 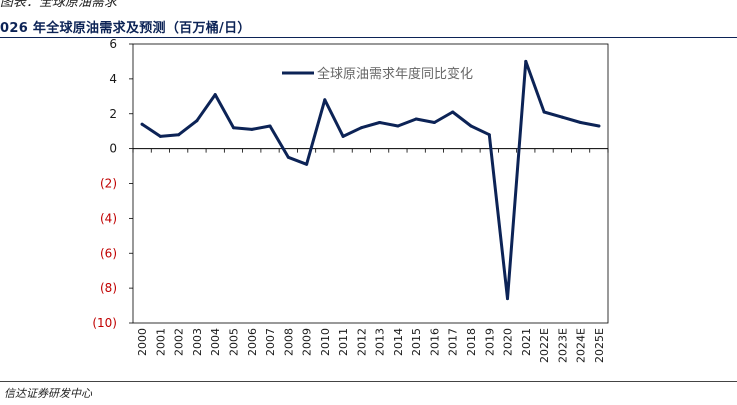 What do you see at coordinates (215, 342) in the screenshot?
I see `x-tick-label: 2004` at bounding box center [215, 342].